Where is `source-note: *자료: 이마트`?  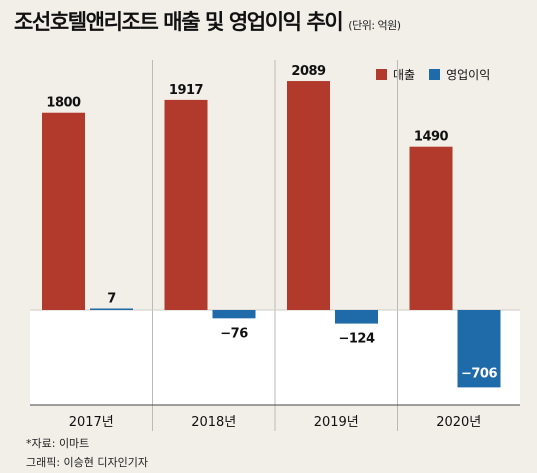 source-note: *자료: 이마트 is located at coordinates (58, 443).